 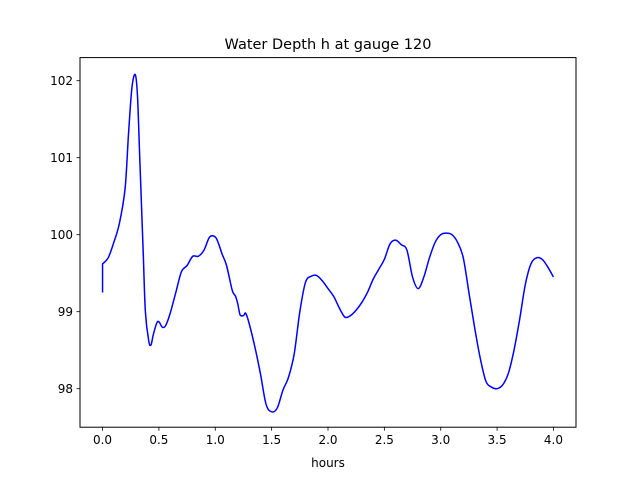 What do you see at coordinates (384, 440) in the screenshot?
I see `x-tick-label: 2.5` at bounding box center [384, 440].